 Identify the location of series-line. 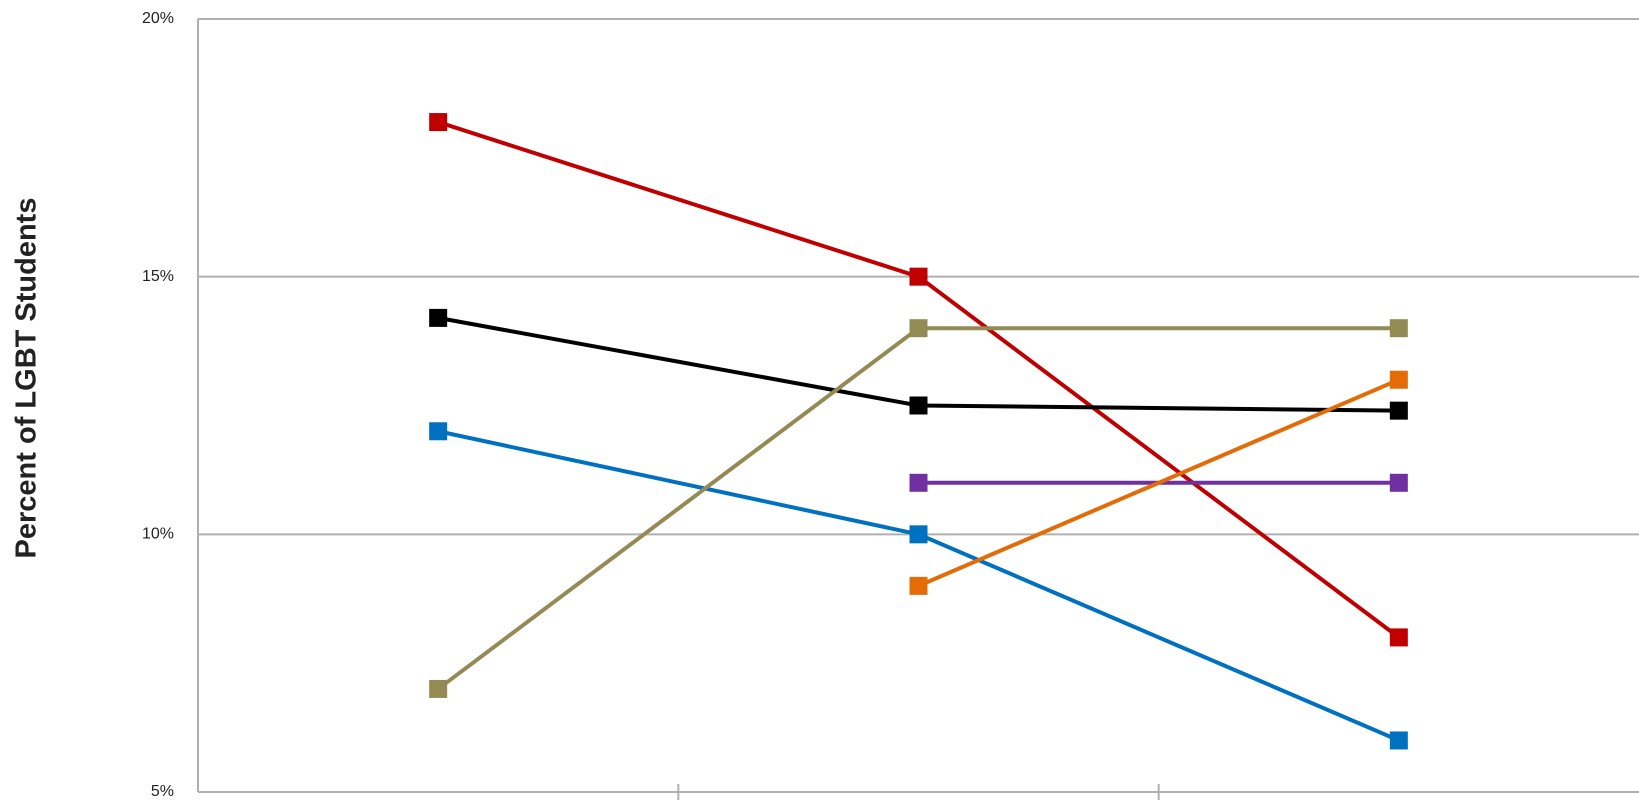
(1158, 482).